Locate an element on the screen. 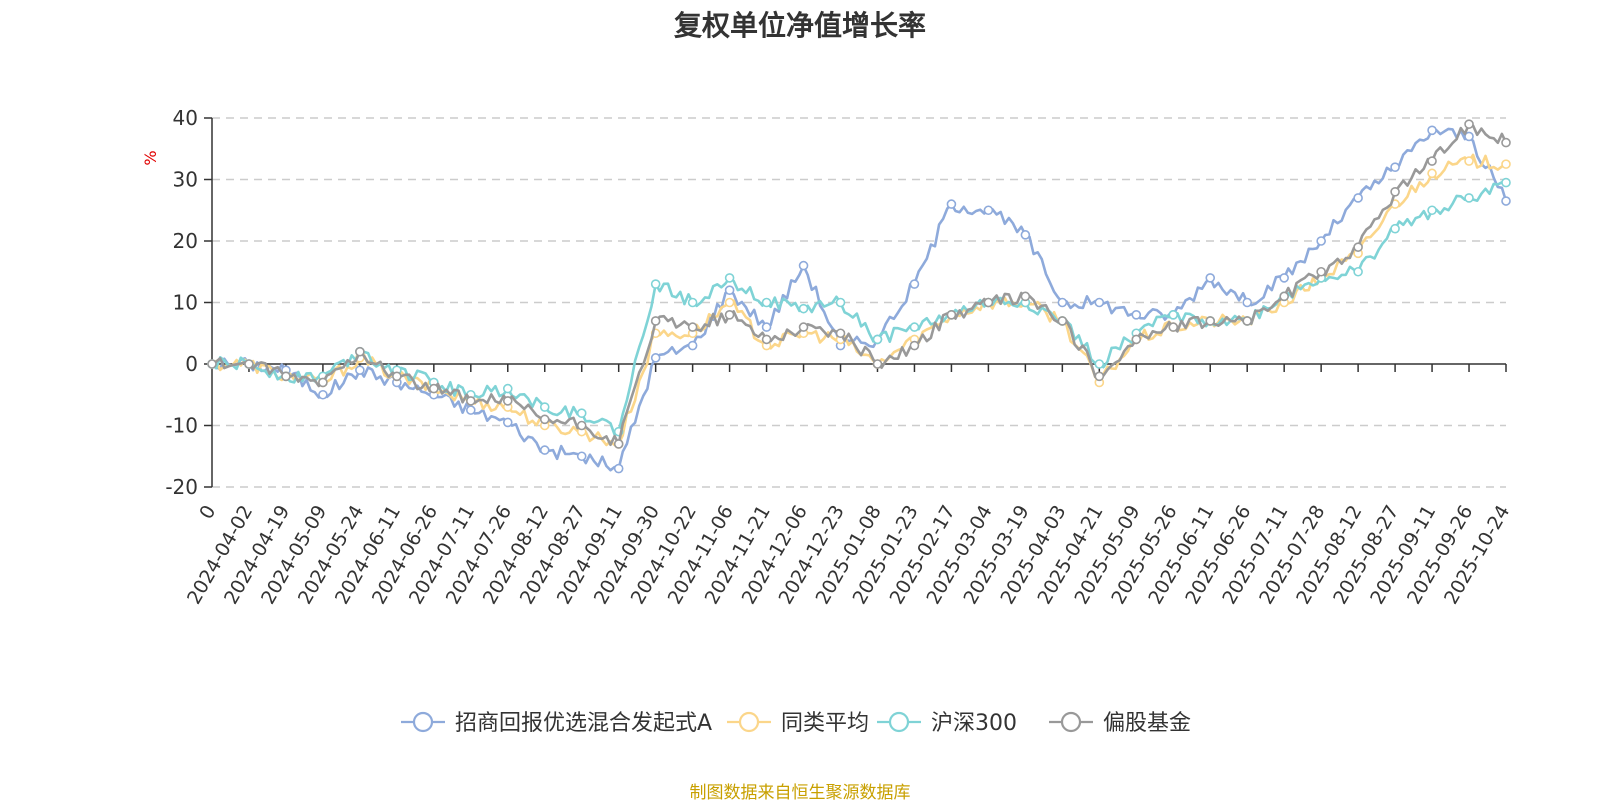  chart-title: 复权单位净值增长率 is located at coordinates (799, 25).